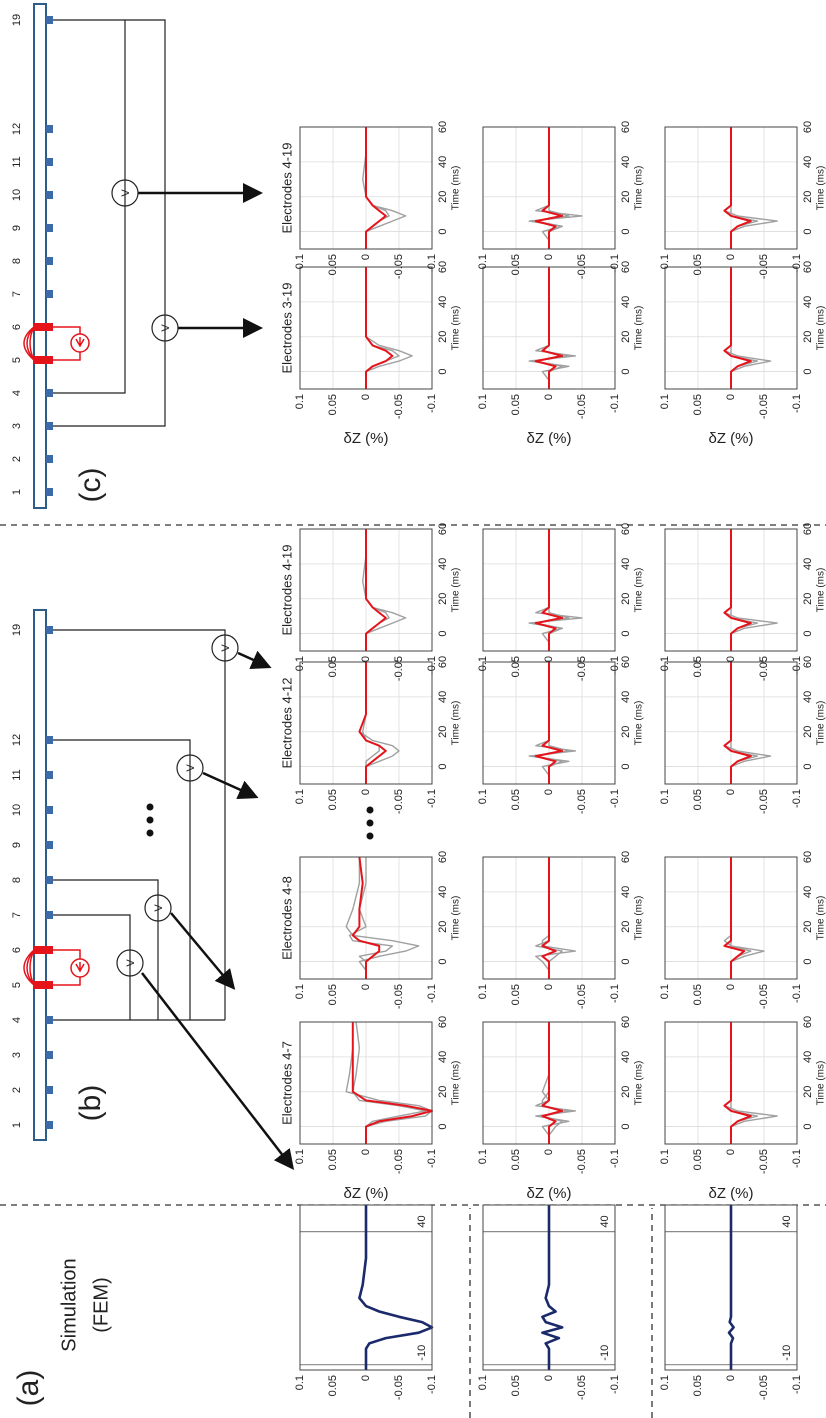 Image resolution: width=826 pixels, height=1418 pixels. What do you see at coordinates (43, 360) in the screenshot?
I see `current-electrode` at bounding box center [43, 360].